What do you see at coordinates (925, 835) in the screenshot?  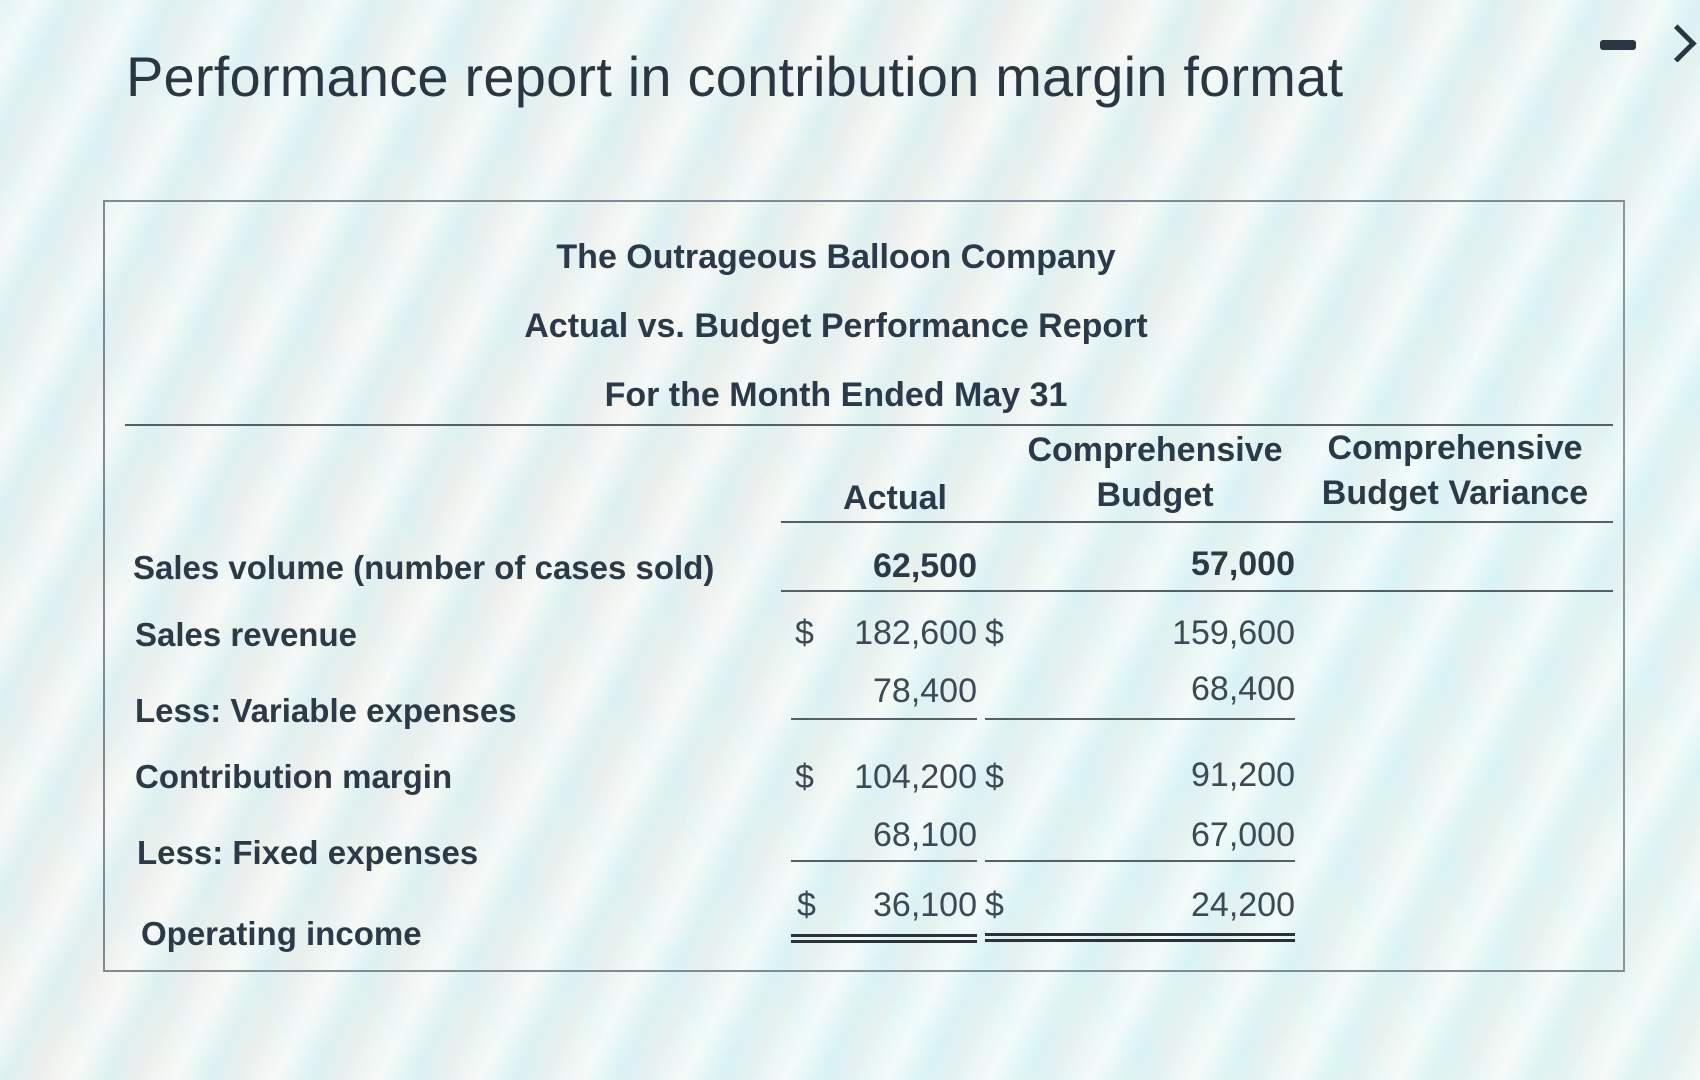 I see `actual-fixed-expenses: 68,100` at bounding box center [925, 835].